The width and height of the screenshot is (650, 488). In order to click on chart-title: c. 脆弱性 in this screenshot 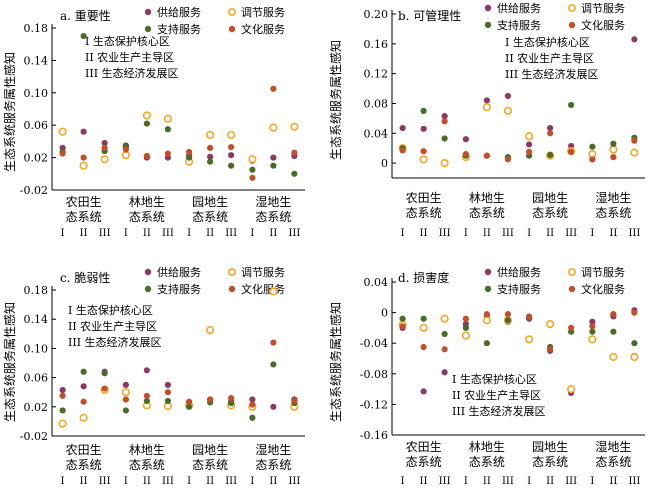, I will do `click(85, 277)`.